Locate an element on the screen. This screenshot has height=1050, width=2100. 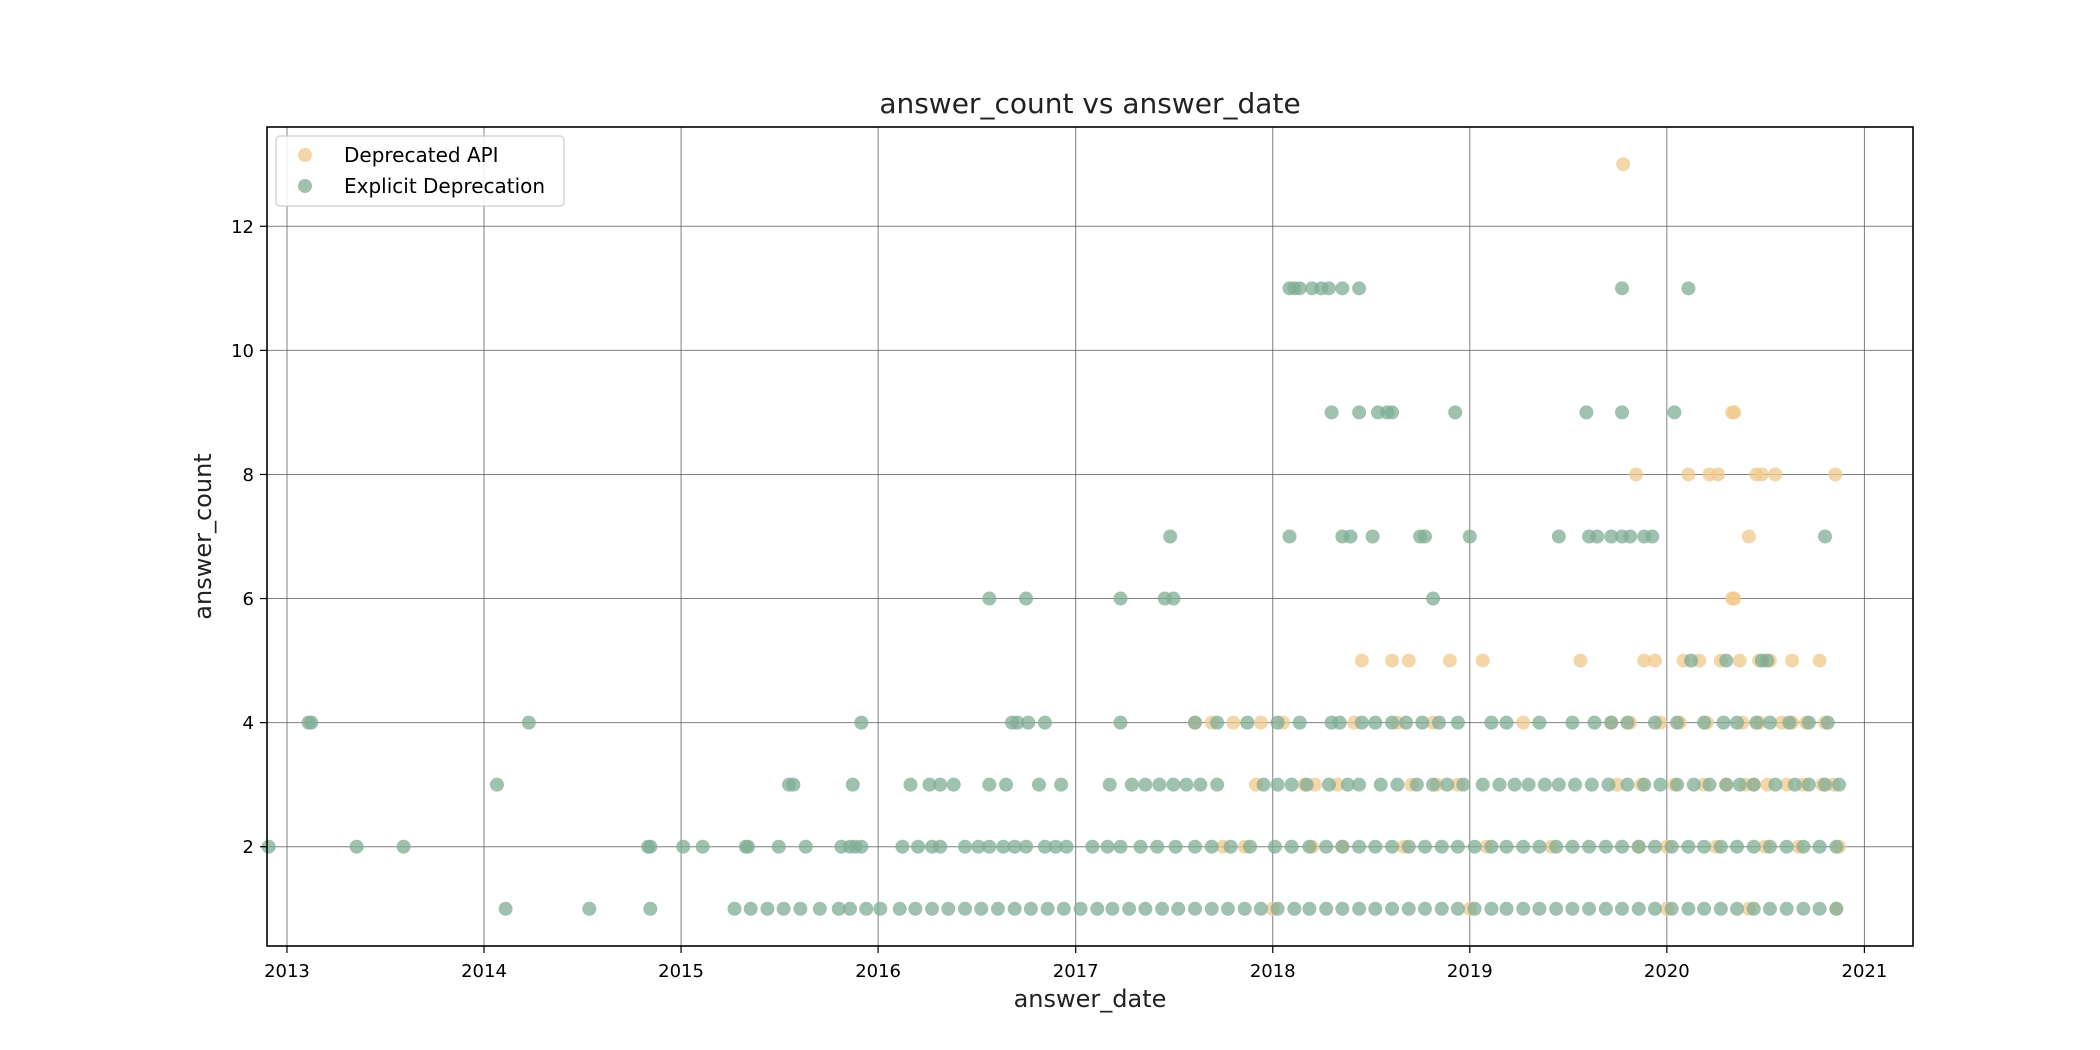
chart-title: answer_count vs answer_date is located at coordinates (1089, 103).